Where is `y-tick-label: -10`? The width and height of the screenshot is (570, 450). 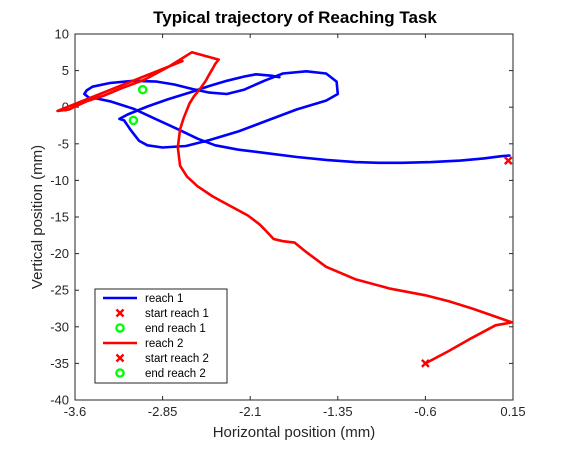 y-tick-label: -10 is located at coordinates (59, 180).